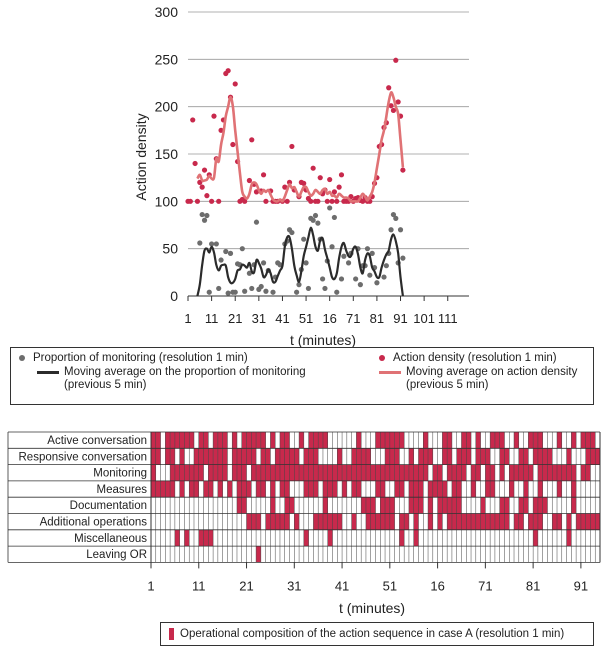 The image size is (607, 654). I want to click on top-y-ticks: 0 50 100 150 200 250 300, so click(167, 154).